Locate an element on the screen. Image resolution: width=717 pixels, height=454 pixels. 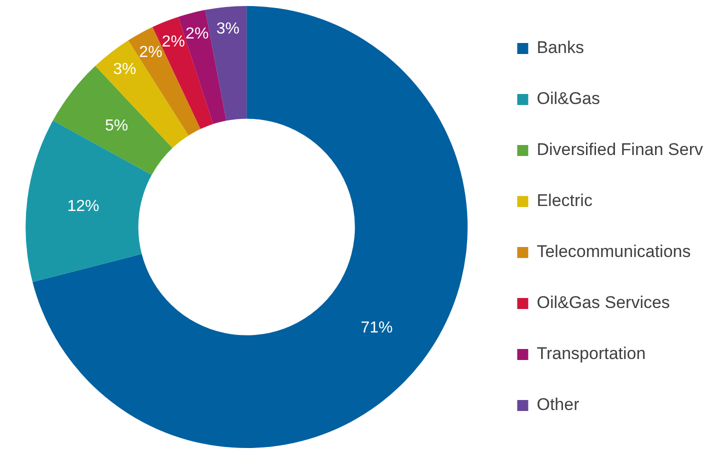
data-label: 5% is located at coordinates (116, 125).